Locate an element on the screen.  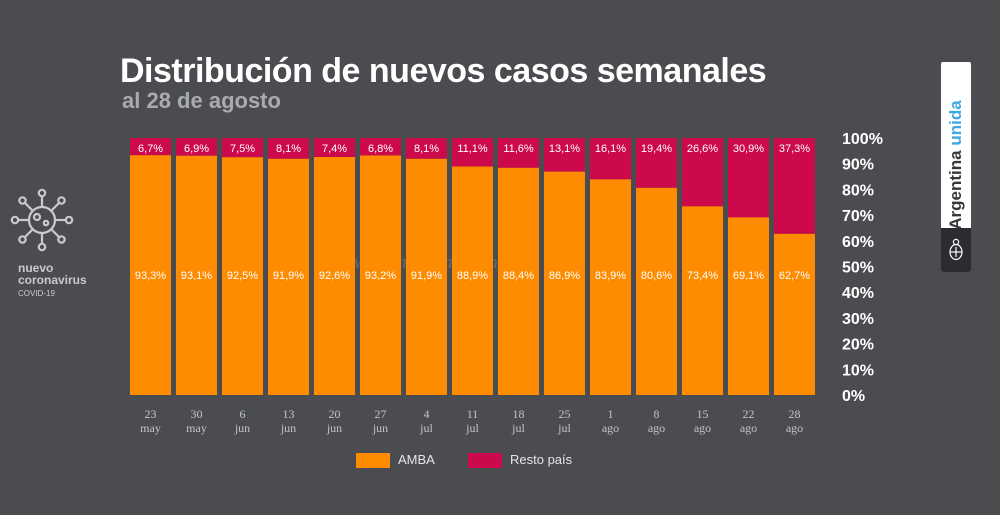
legend-label-resto-pais: Resto país is located at coordinates (541, 459).